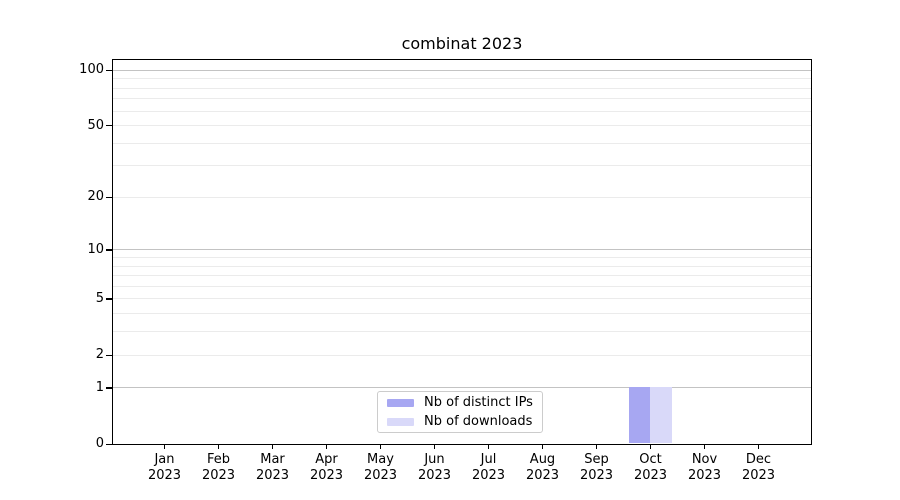 Image resolution: width=900 pixels, height=500 pixels. What do you see at coordinates (639, 415) in the screenshot?
I see `bar-distinct-ips` at bounding box center [639, 415].